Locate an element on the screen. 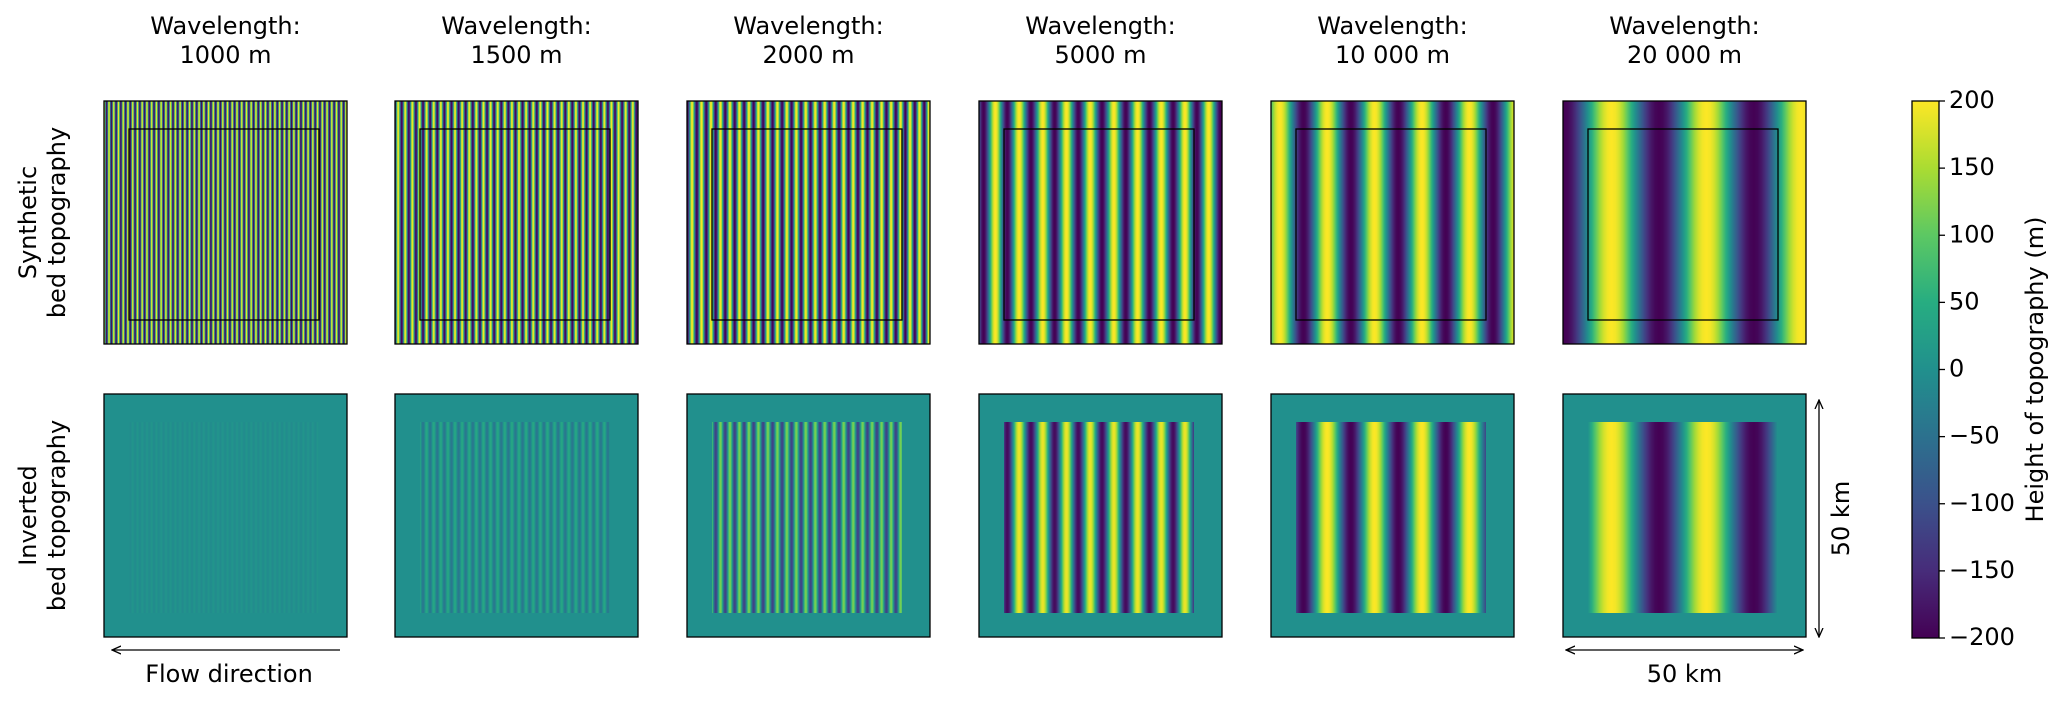 The height and width of the screenshot is (701, 2067). panel-title: 1000 m is located at coordinates (225, 55).